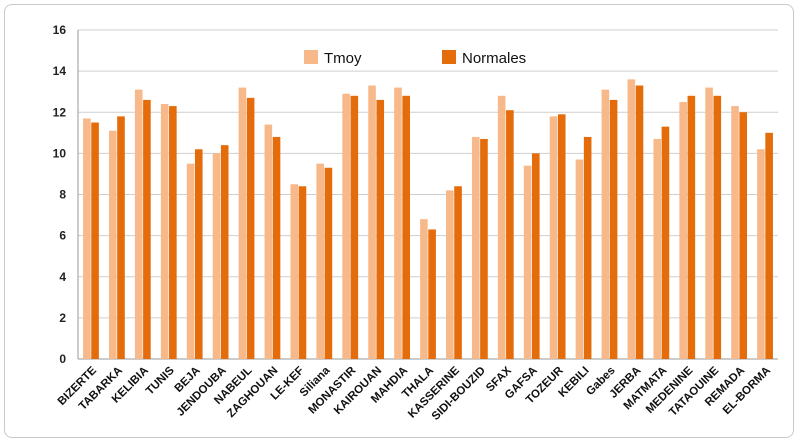  I want to click on x-tick-label: TUNIS, so click(160, 380).